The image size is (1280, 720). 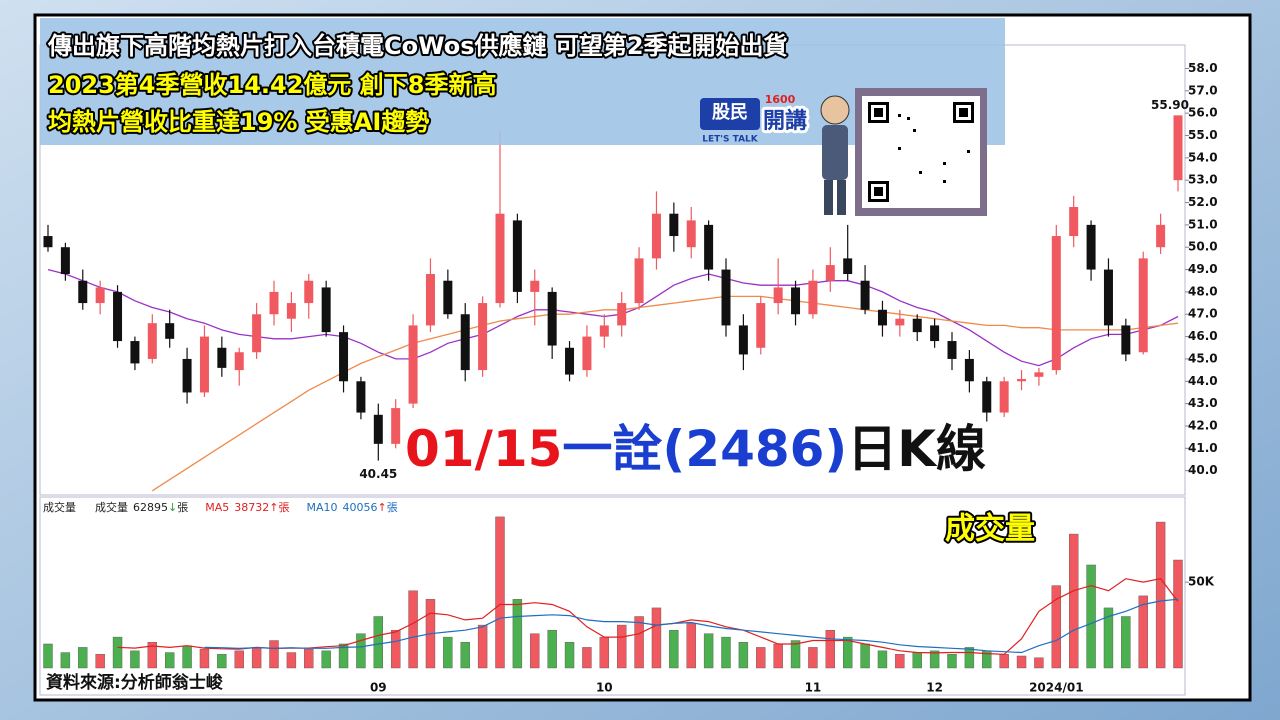 I want to click on x-tick-label: 2024/01, so click(x=1056, y=688).